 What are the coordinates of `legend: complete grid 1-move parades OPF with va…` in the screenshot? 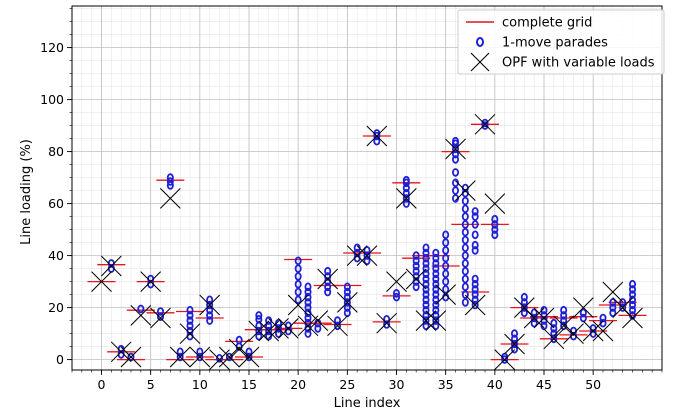 It's located at (561, 42).